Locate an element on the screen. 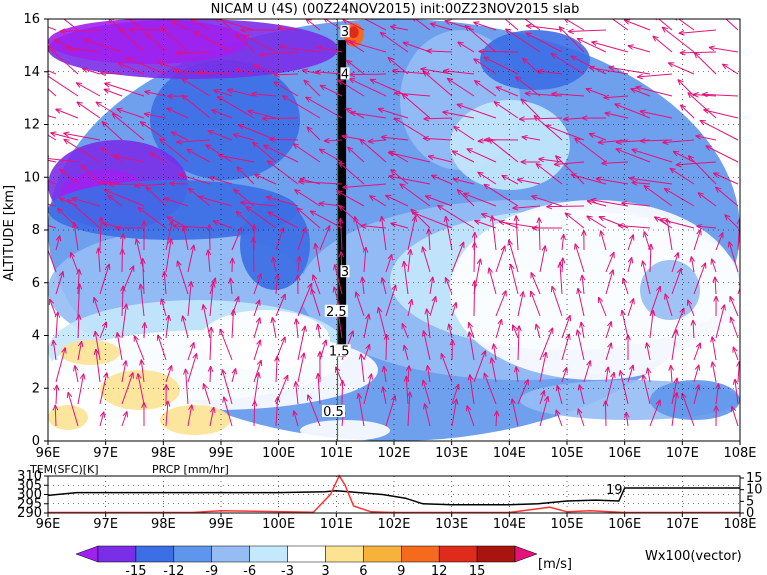  y-tick-label: 0 is located at coordinates (36, 441).